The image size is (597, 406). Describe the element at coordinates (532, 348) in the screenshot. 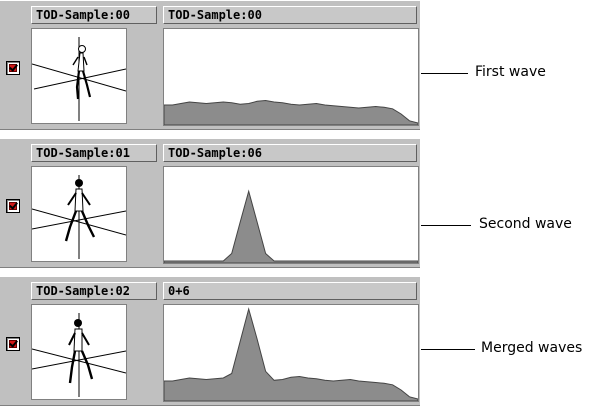

I see `annotation-label: Merged waves` at that location.